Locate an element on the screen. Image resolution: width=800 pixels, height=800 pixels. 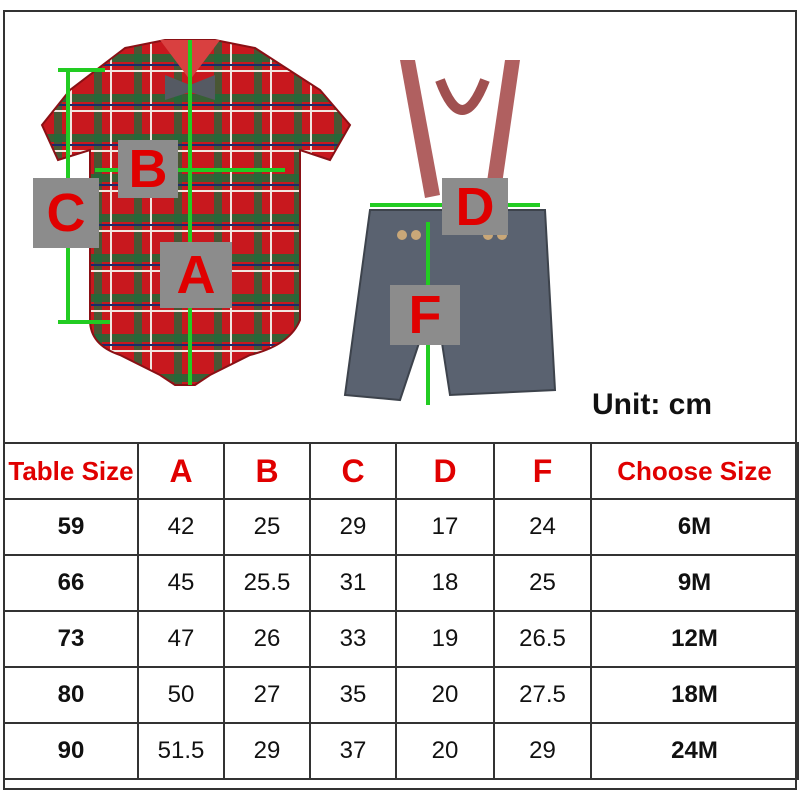
table-cell: 90 is located at coordinates (71, 751).